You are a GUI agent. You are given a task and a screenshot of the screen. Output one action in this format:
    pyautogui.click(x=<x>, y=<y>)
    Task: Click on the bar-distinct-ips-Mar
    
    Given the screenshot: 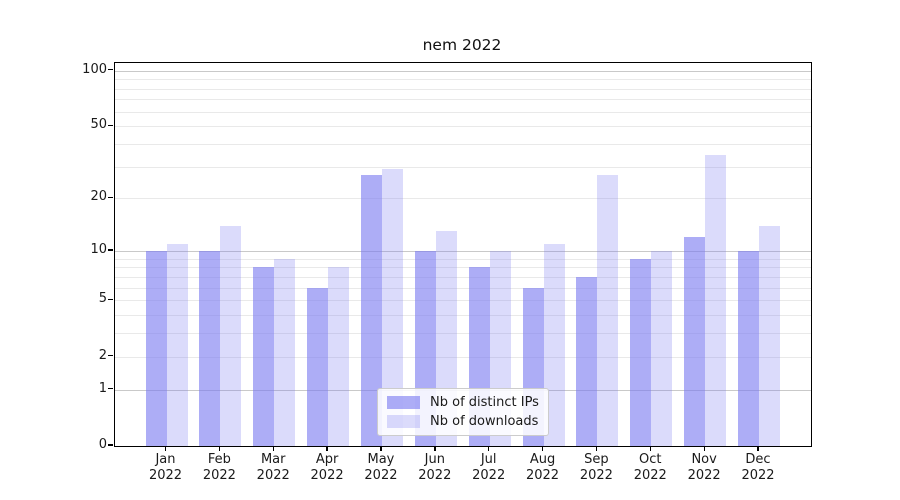 What is the action you would take?
    pyautogui.click(x=264, y=356)
    